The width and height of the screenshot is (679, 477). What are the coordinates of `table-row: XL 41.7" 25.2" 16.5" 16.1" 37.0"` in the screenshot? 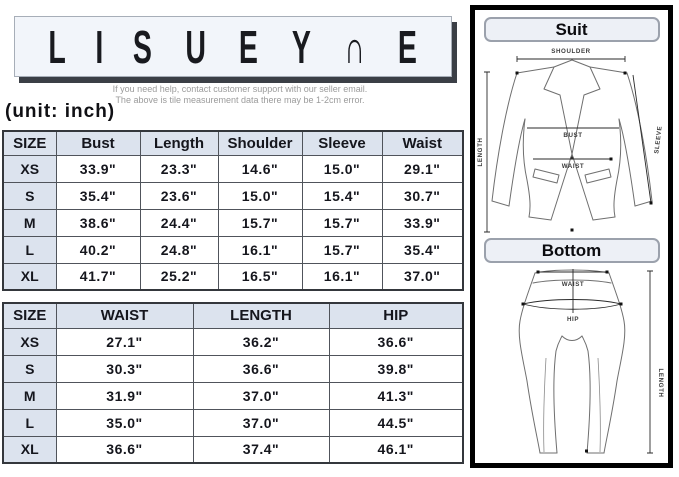 It's located at (233, 276).